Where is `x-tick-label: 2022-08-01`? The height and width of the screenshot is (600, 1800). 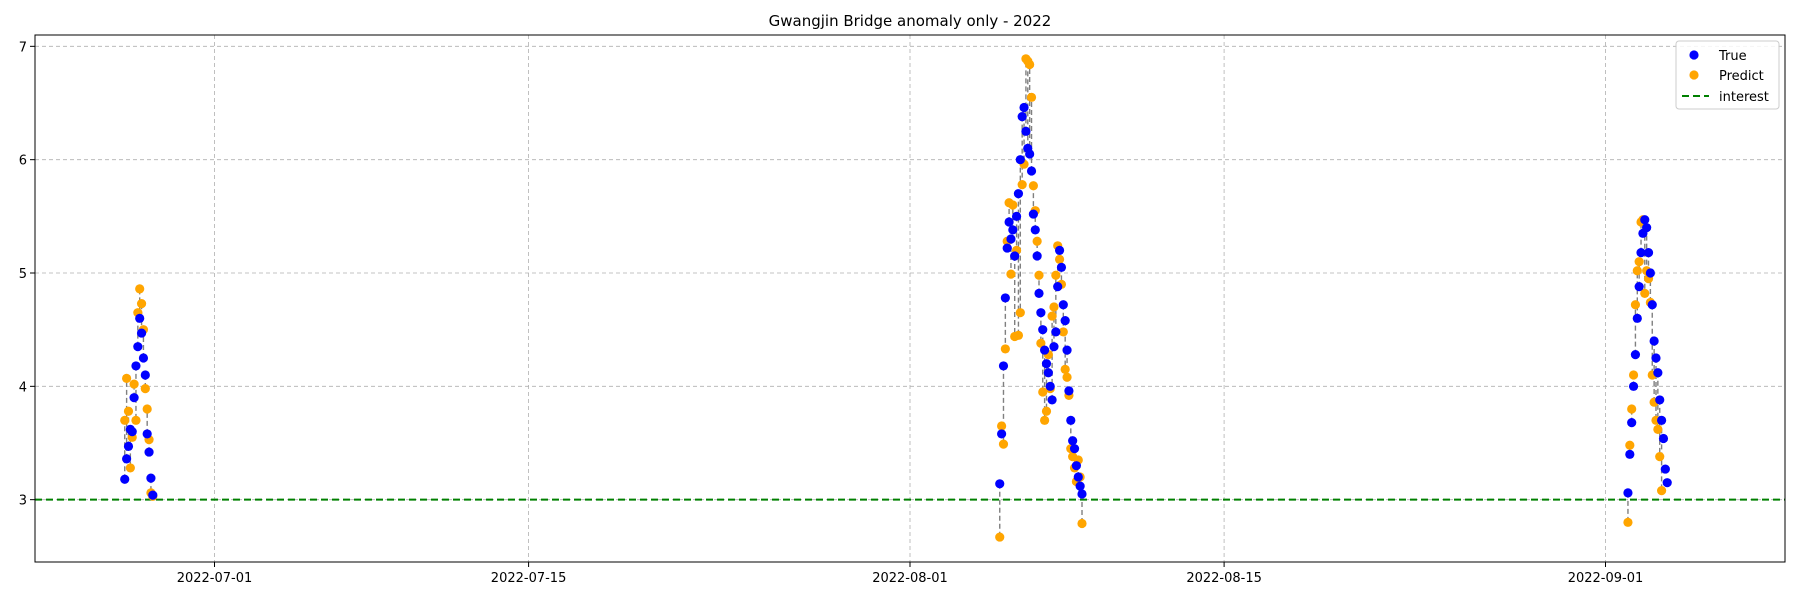 x-tick-label: 2022-08-01 is located at coordinates (910, 578).